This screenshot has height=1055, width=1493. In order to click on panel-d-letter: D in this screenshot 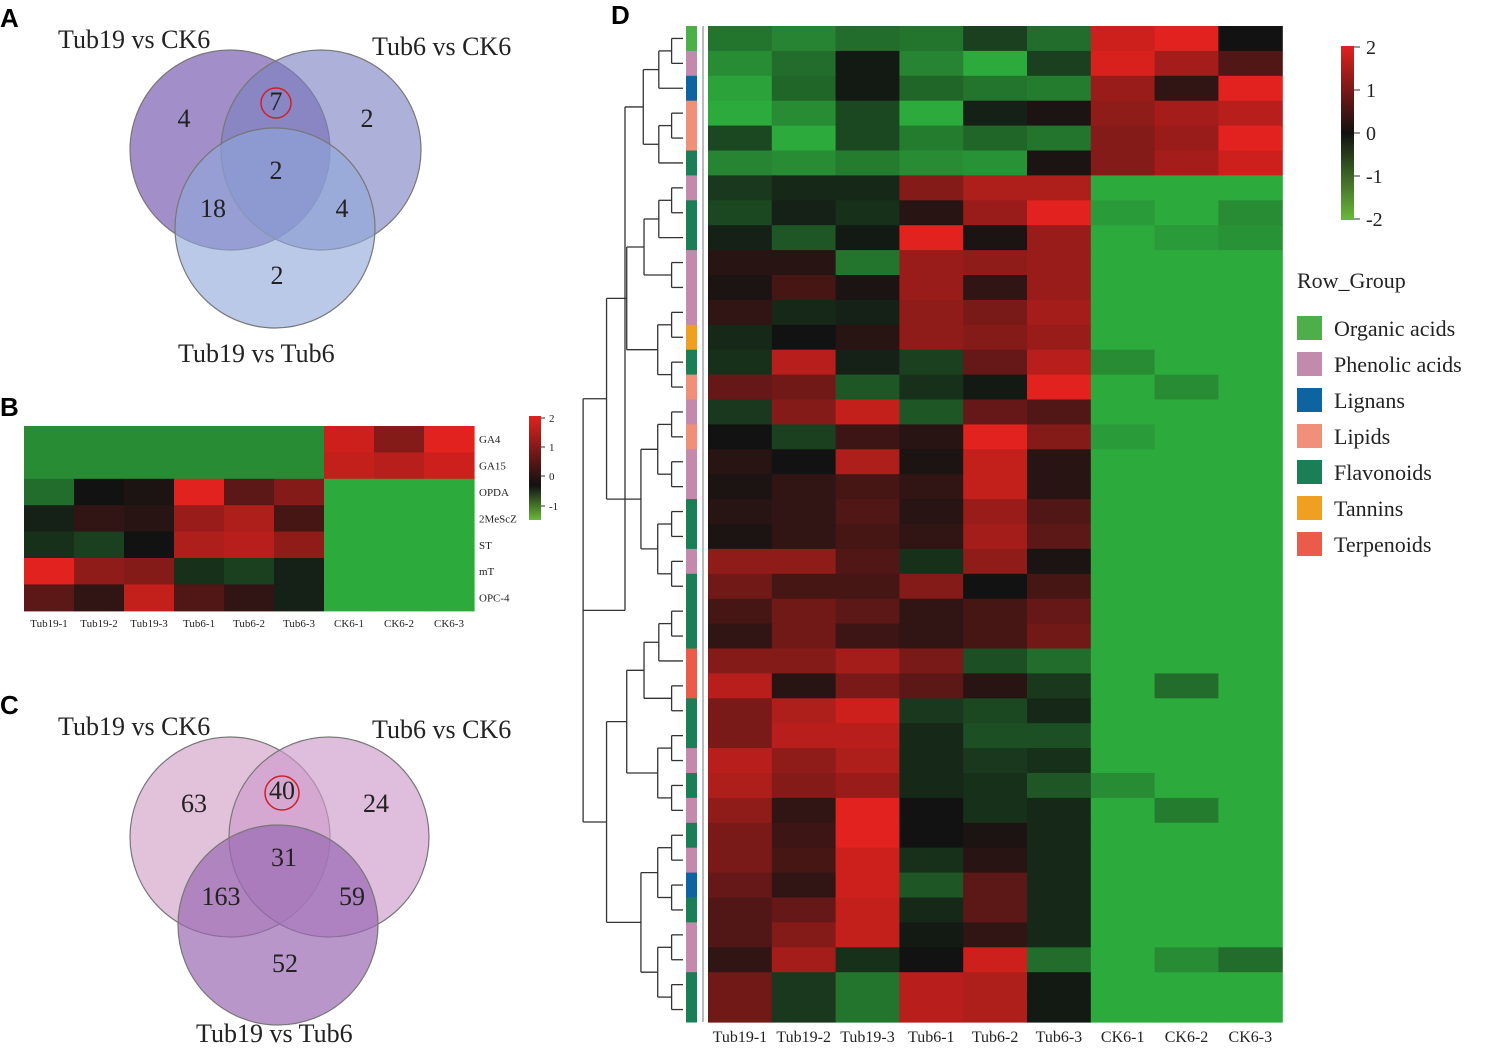, I will do `click(620, 15)`.